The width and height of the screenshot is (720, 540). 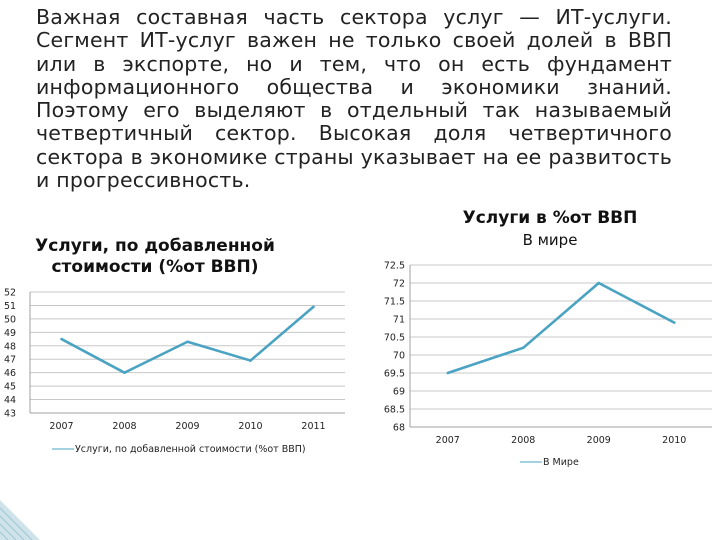 What do you see at coordinates (399, 356) in the screenshot?
I see `y-tick-label: 70` at bounding box center [399, 356].